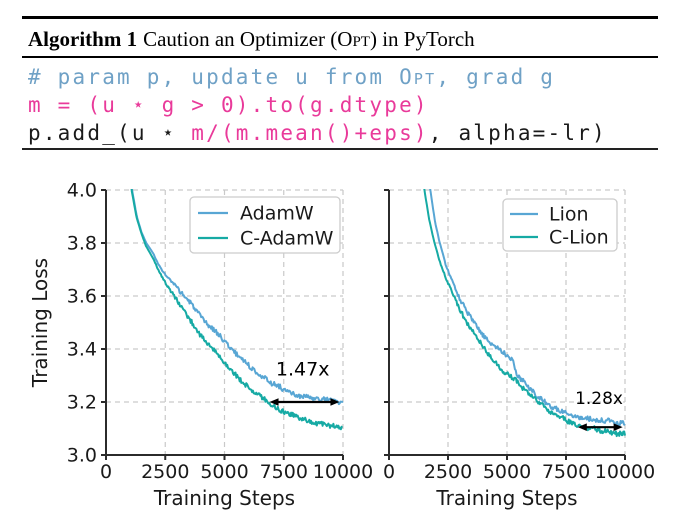  What do you see at coordinates (237, 297) in the screenshot?
I see `series-line-adamw` at bounding box center [237, 297].